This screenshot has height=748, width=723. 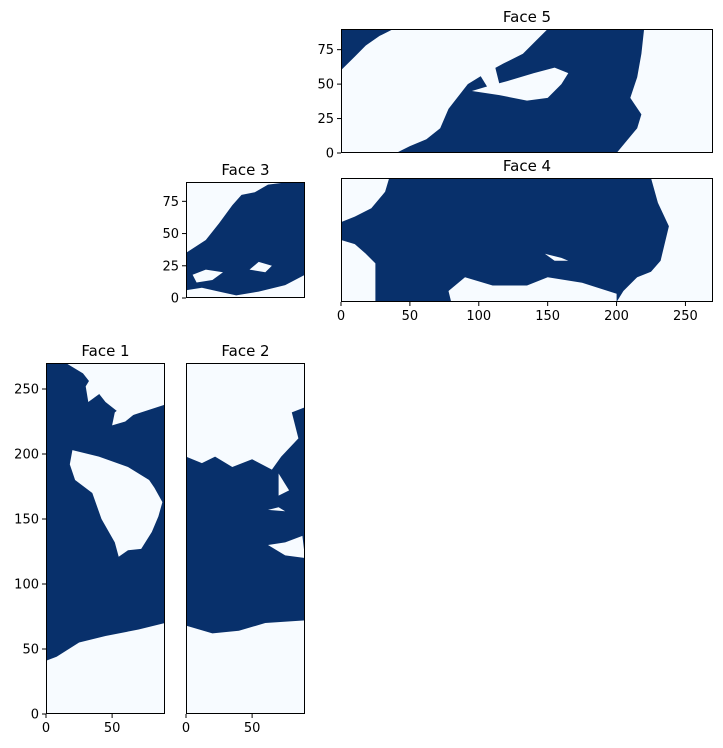 What do you see at coordinates (527, 166) in the screenshot?
I see `face-4-title: Face 4` at bounding box center [527, 166].